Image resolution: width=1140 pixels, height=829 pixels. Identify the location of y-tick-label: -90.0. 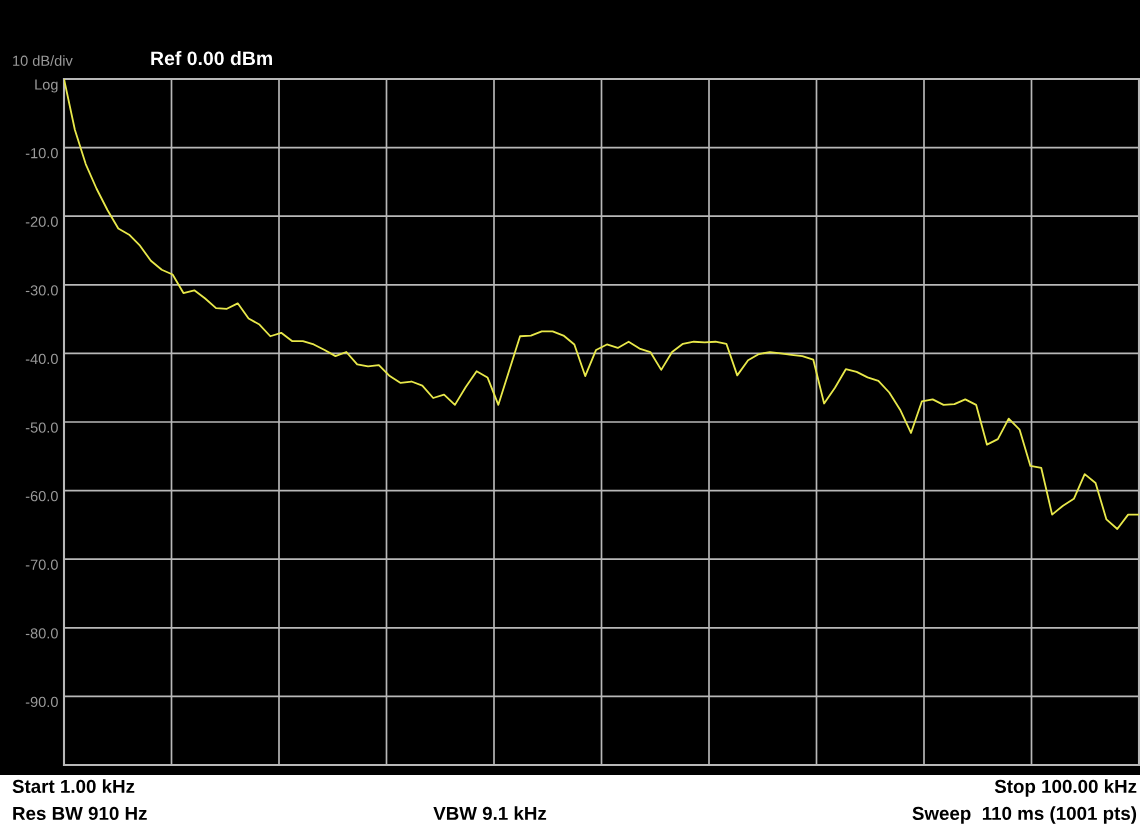
(41, 702).